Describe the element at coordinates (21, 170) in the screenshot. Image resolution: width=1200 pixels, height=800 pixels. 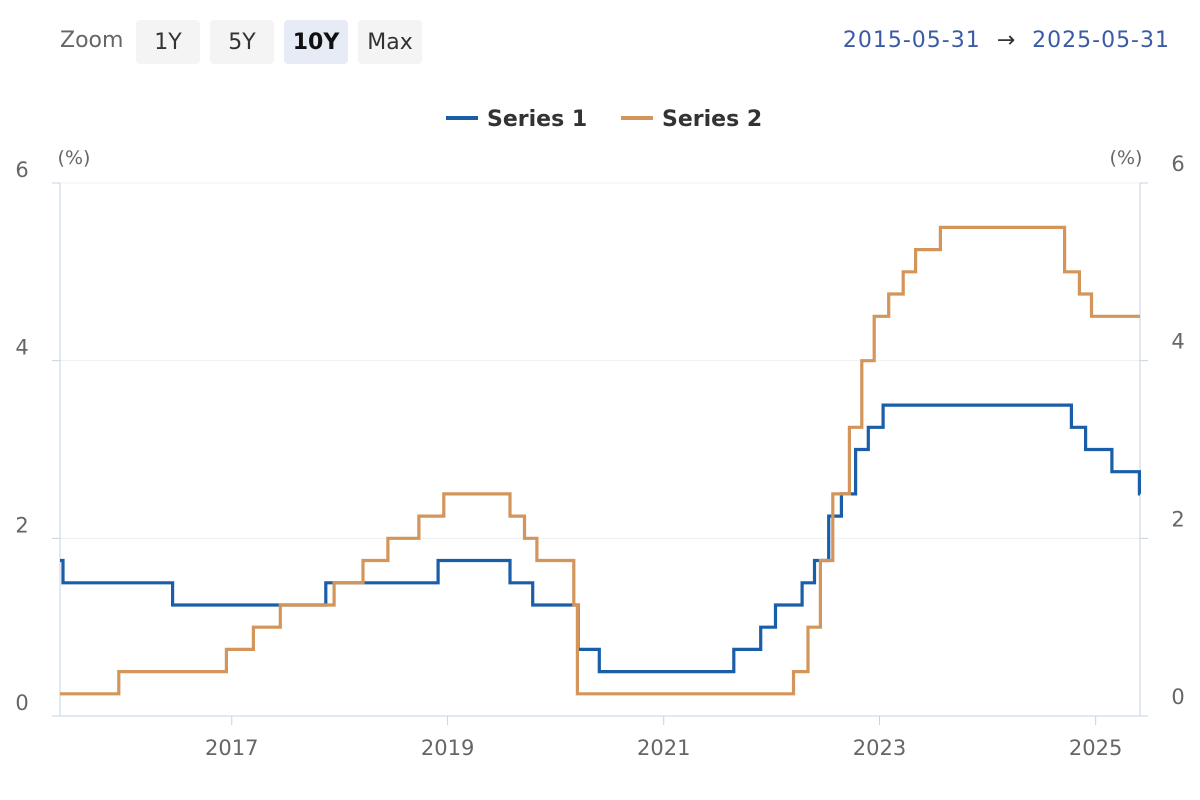
I see `y-tick-label-left: 6` at that location.